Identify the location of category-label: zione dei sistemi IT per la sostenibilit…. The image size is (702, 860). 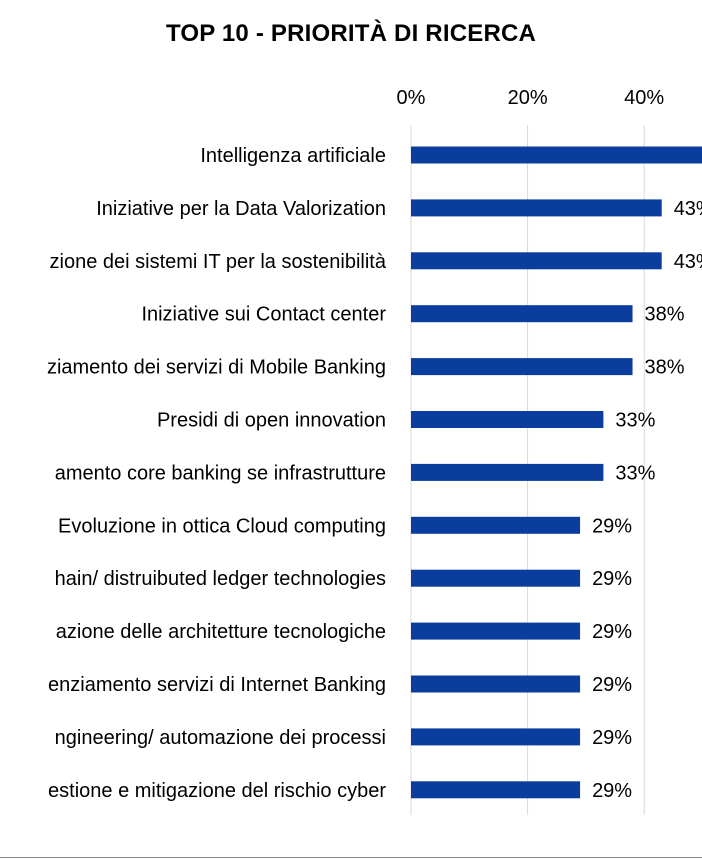
(218, 262).